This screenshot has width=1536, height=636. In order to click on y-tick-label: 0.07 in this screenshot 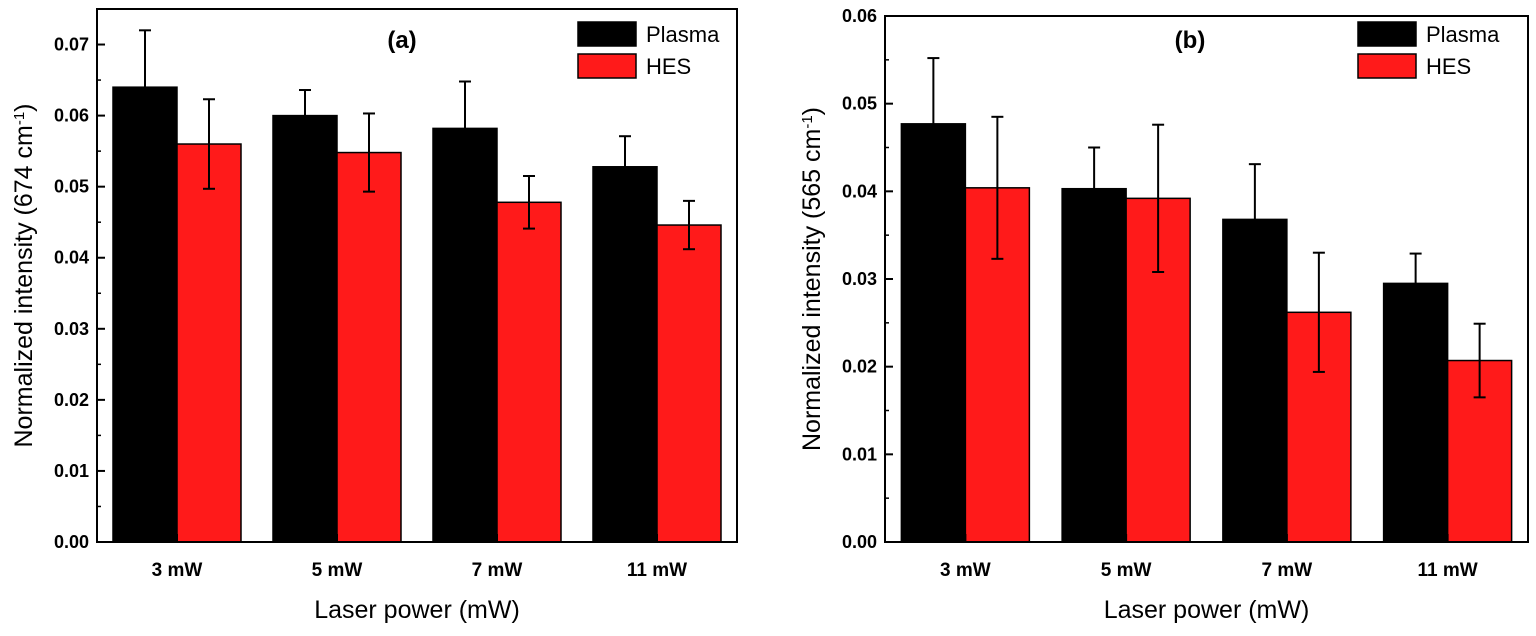, I will do `click(71, 45)`.